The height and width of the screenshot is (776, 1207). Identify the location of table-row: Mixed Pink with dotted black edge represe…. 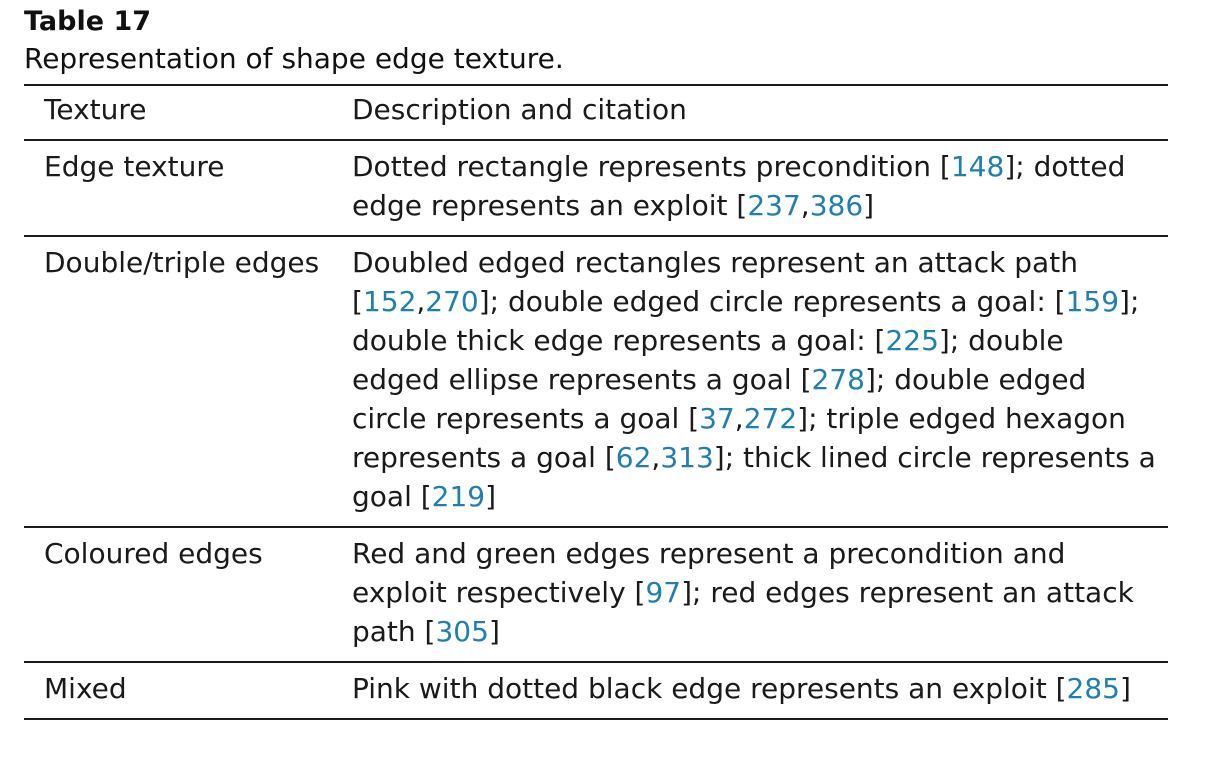
(596, 690).